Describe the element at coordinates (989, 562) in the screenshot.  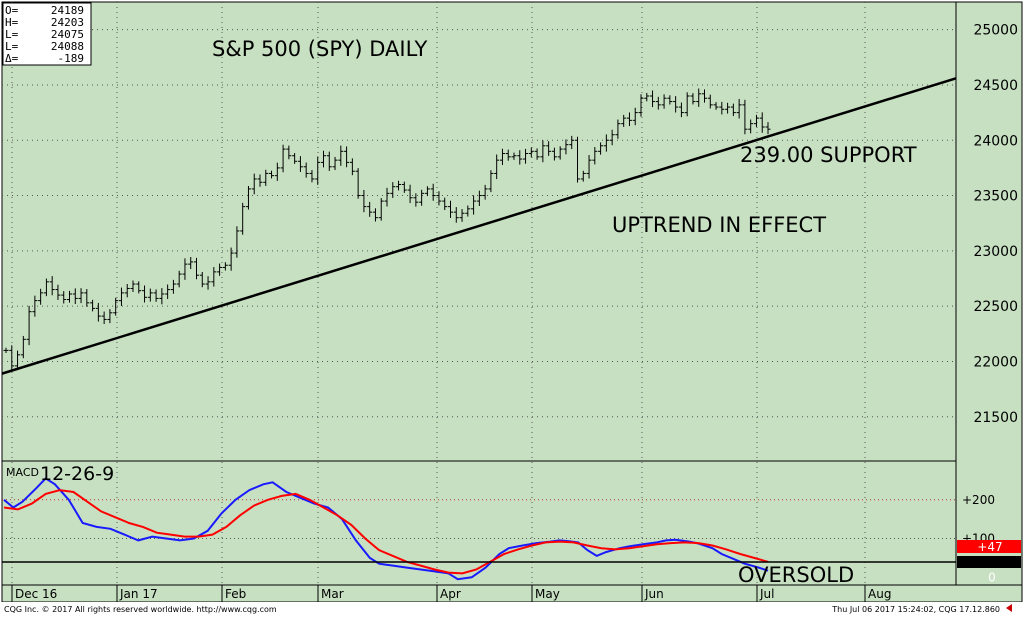
I see `macd-zero-badge` at that location.